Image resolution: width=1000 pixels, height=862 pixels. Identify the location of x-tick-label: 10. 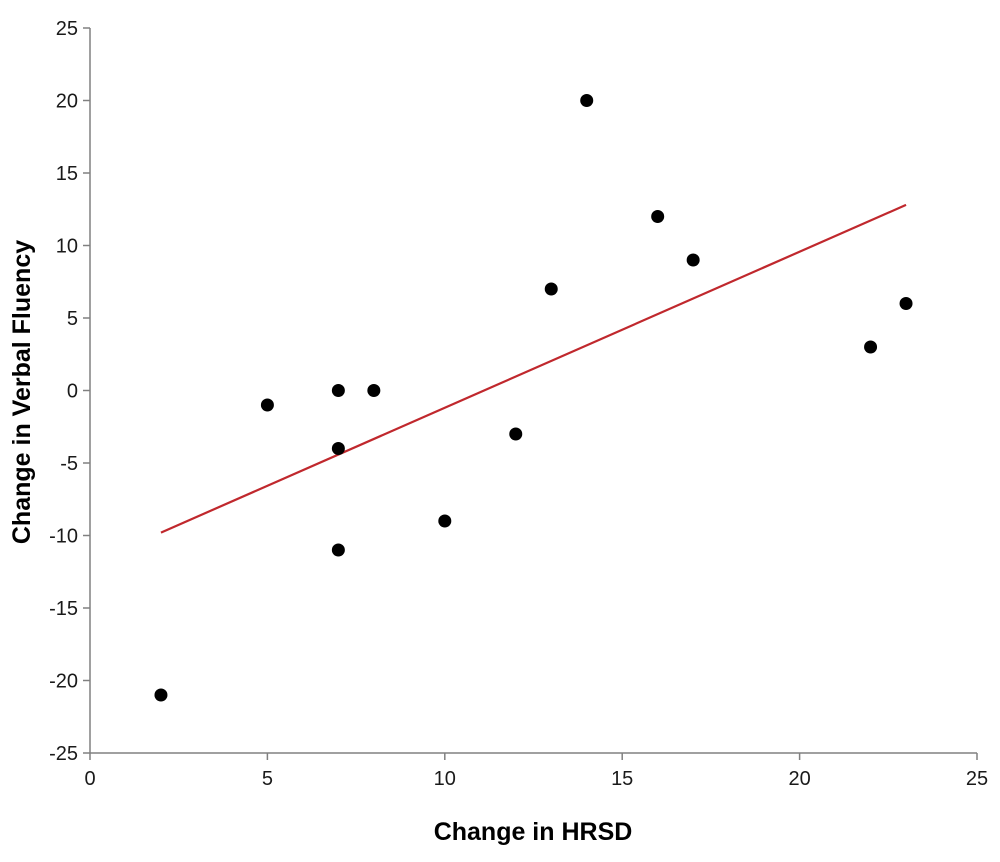
(445, 779).